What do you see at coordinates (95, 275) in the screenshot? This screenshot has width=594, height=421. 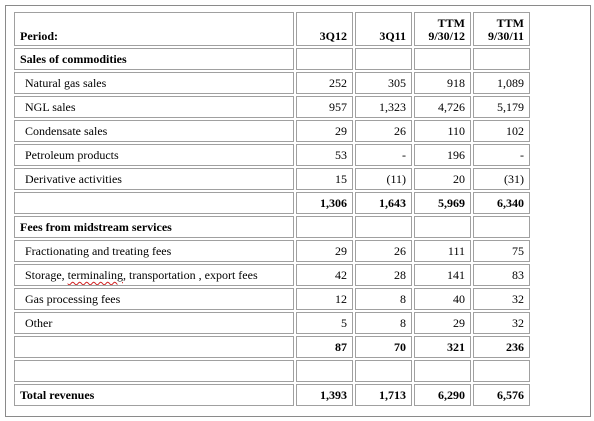 I see `spellcheck-flagged-word: terminaling` at bounding box center [95, 275].